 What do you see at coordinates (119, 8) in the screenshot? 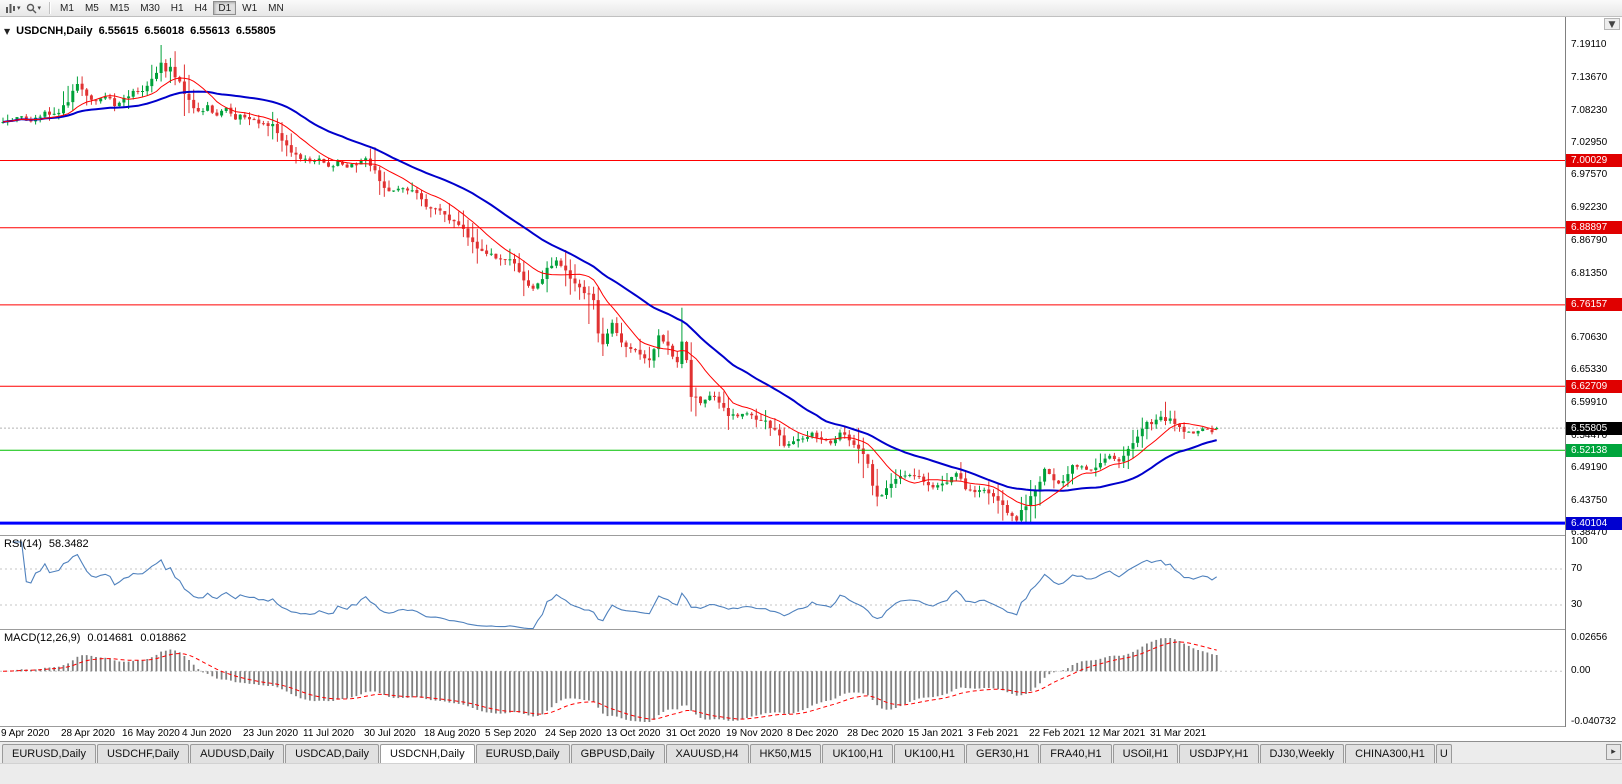
I see `timeframe-m15-button: M15` at bounding box center [119, 8].